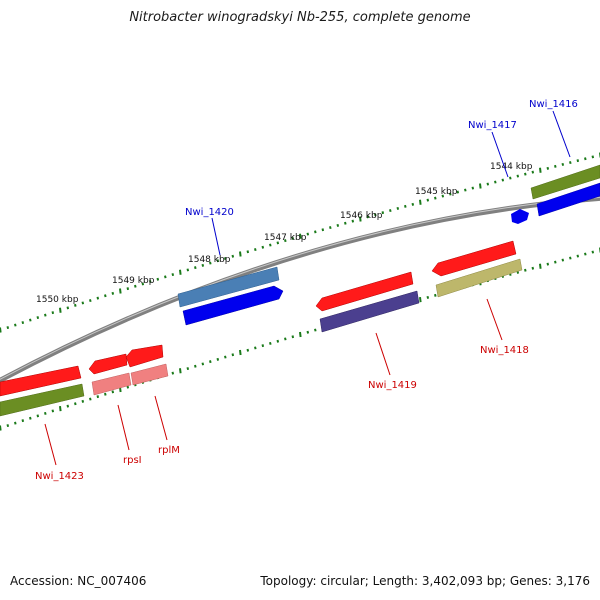  Describe the element at coordinates (209, 260) in the screenshot. I see `scale-label: 1548 kbp` at that location.